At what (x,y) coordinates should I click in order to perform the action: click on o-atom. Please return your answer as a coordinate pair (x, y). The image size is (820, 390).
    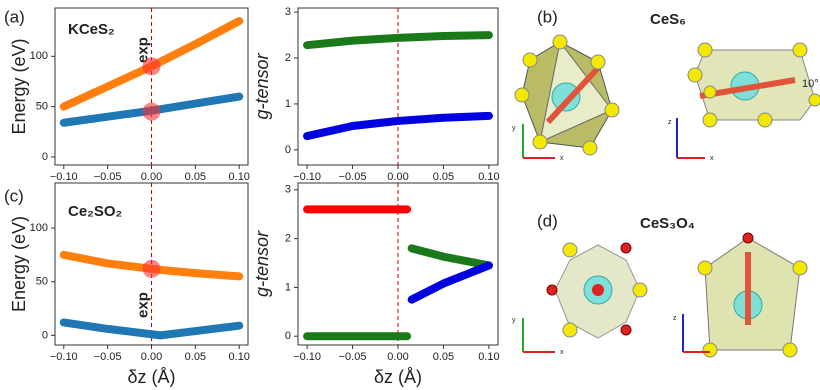
    Looking at the image, I should click on (598, 290).